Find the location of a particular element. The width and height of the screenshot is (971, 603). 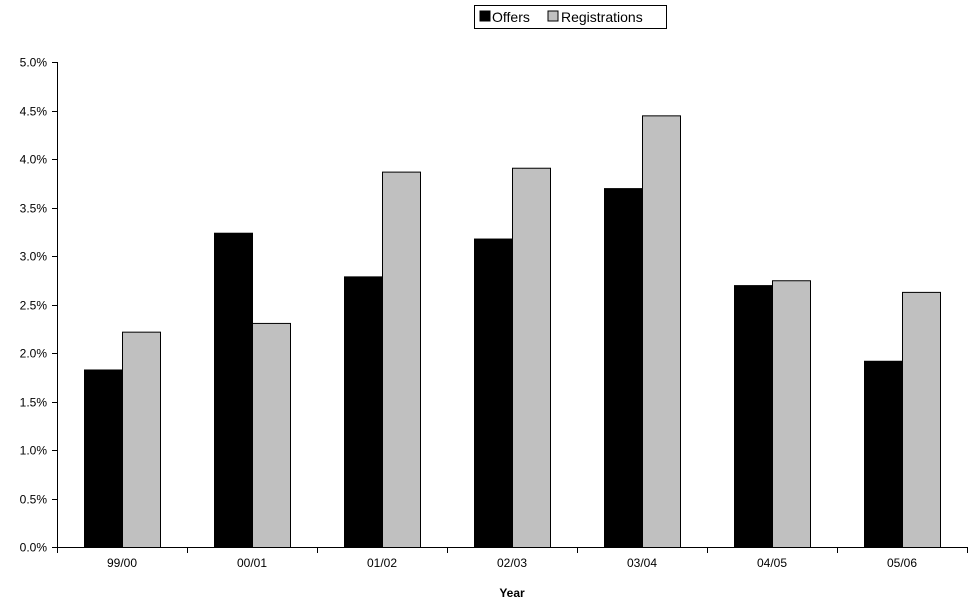

x-tick-label: 01/02 is located at coordinates (382, 563).